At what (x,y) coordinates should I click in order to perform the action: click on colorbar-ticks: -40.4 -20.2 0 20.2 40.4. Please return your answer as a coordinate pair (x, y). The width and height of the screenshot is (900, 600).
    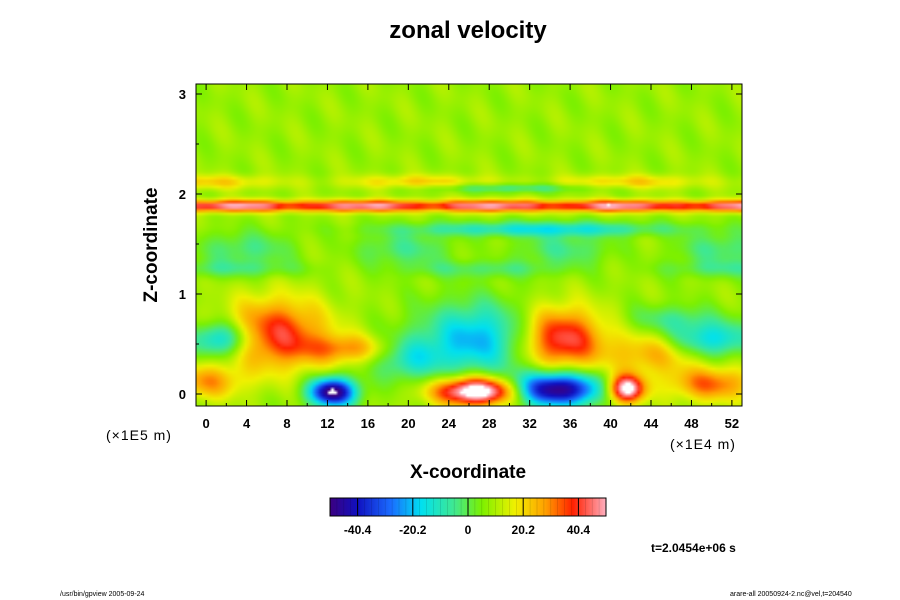
    Looking at the image, I should click on (467, 517).